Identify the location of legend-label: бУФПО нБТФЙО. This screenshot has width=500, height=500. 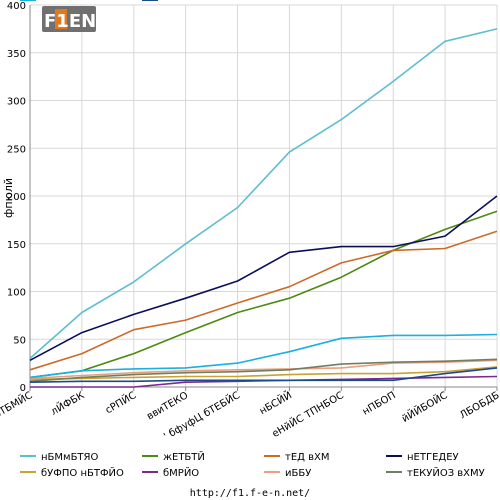
(82, 472).